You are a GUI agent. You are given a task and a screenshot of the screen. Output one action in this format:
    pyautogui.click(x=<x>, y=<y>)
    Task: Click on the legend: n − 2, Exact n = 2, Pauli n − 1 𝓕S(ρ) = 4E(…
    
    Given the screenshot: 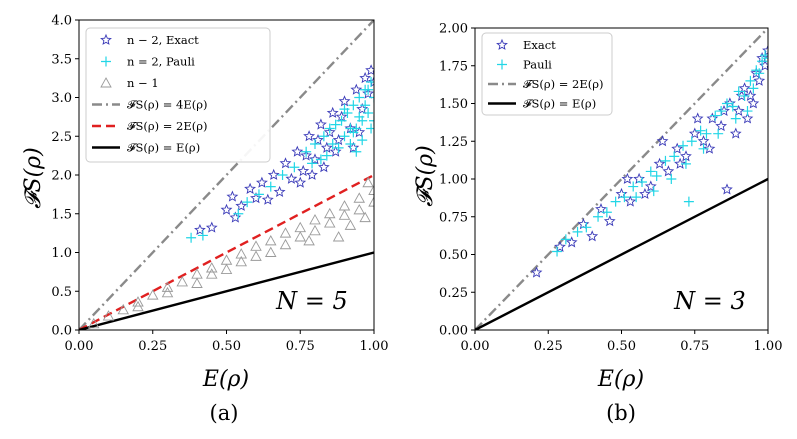 What is the action you would take?
    pyautogui.click(x=178, y=95)
    